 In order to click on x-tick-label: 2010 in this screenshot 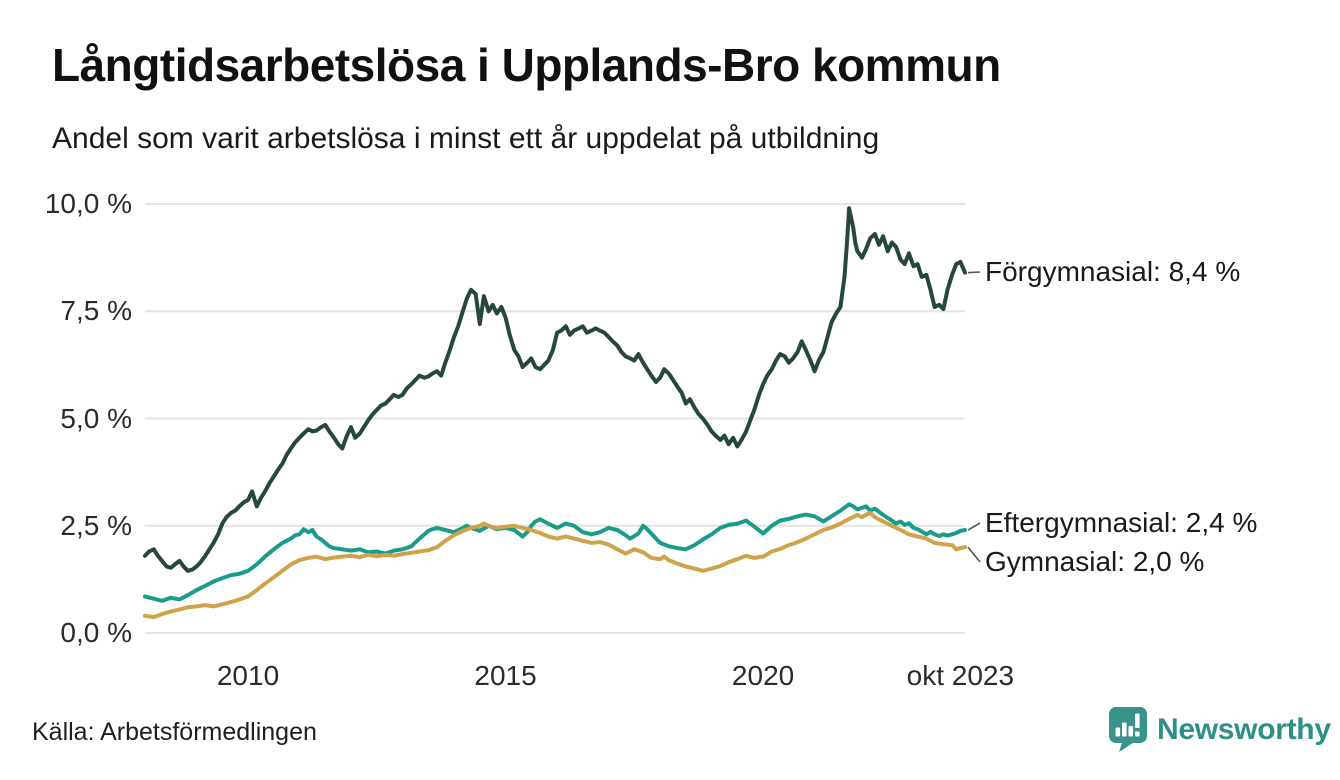, I will do `click(248, 675)`.